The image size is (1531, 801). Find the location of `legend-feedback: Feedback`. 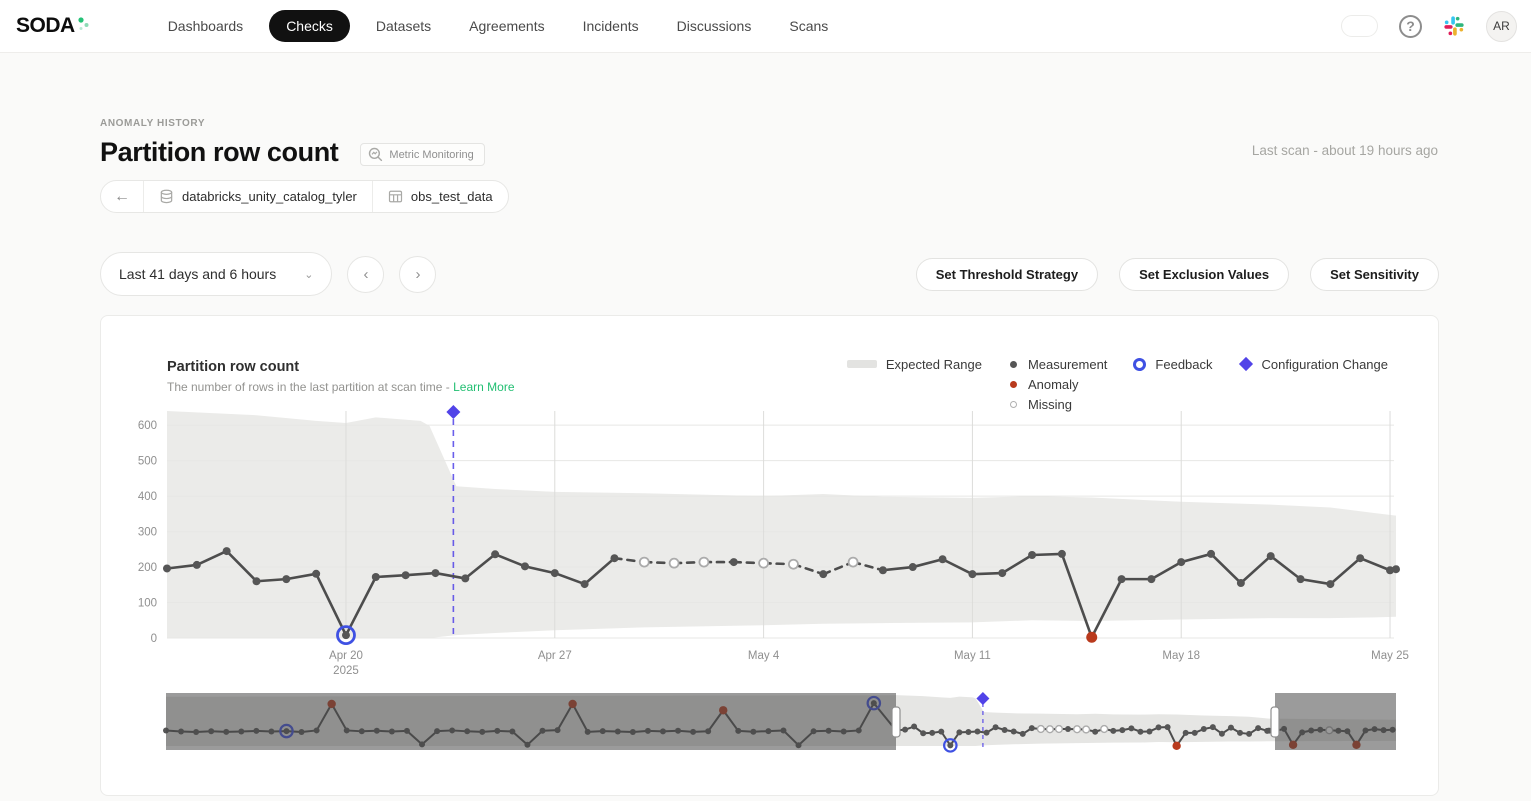

legend-feedback: Feedback is located at coordinates (1173, 364).